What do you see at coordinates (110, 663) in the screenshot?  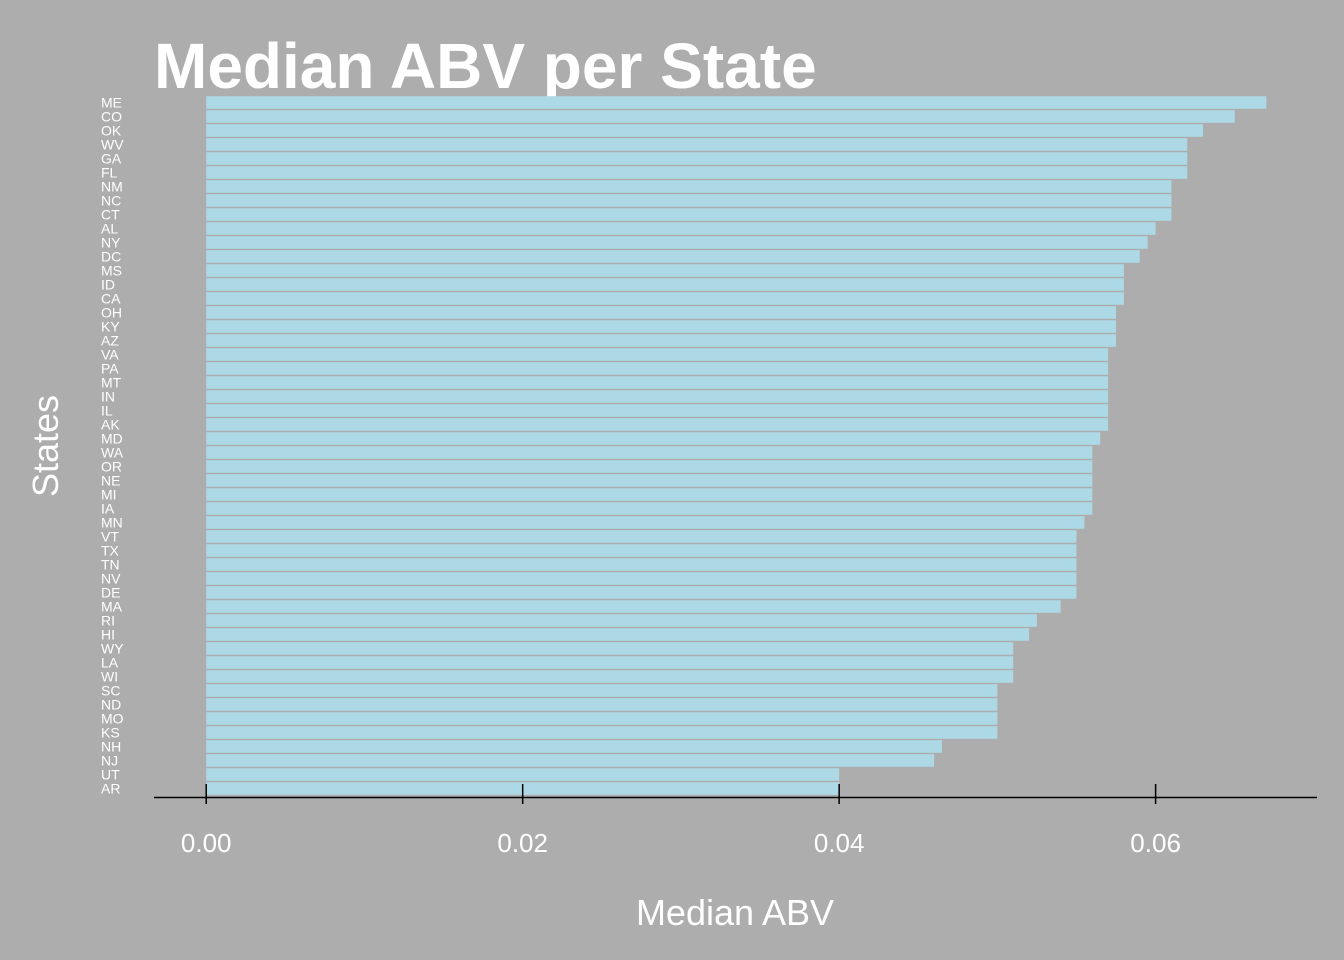 I see `category-label-la: LA` at bounding box center [110, 663].